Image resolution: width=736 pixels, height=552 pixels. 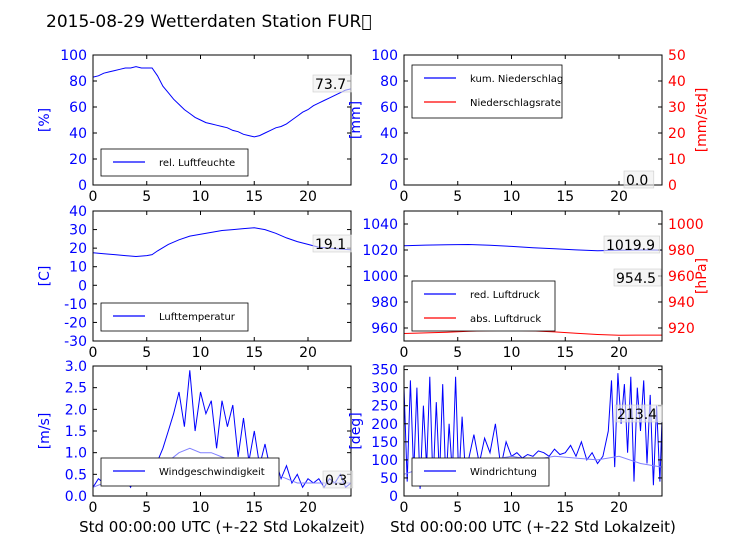 I want to click on y-tick-label: -30, so click(x=75, y=342).